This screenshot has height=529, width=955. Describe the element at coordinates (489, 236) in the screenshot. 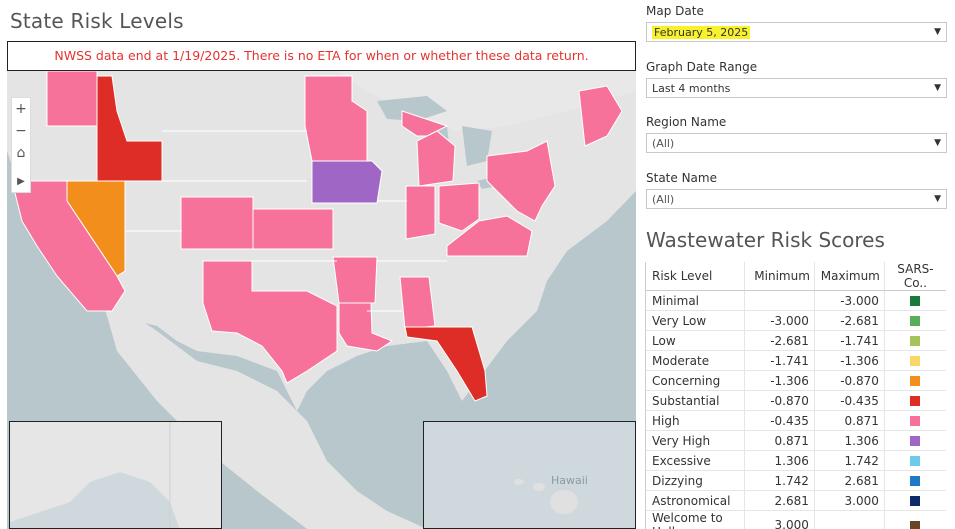

I see `state-virginia` at that location.